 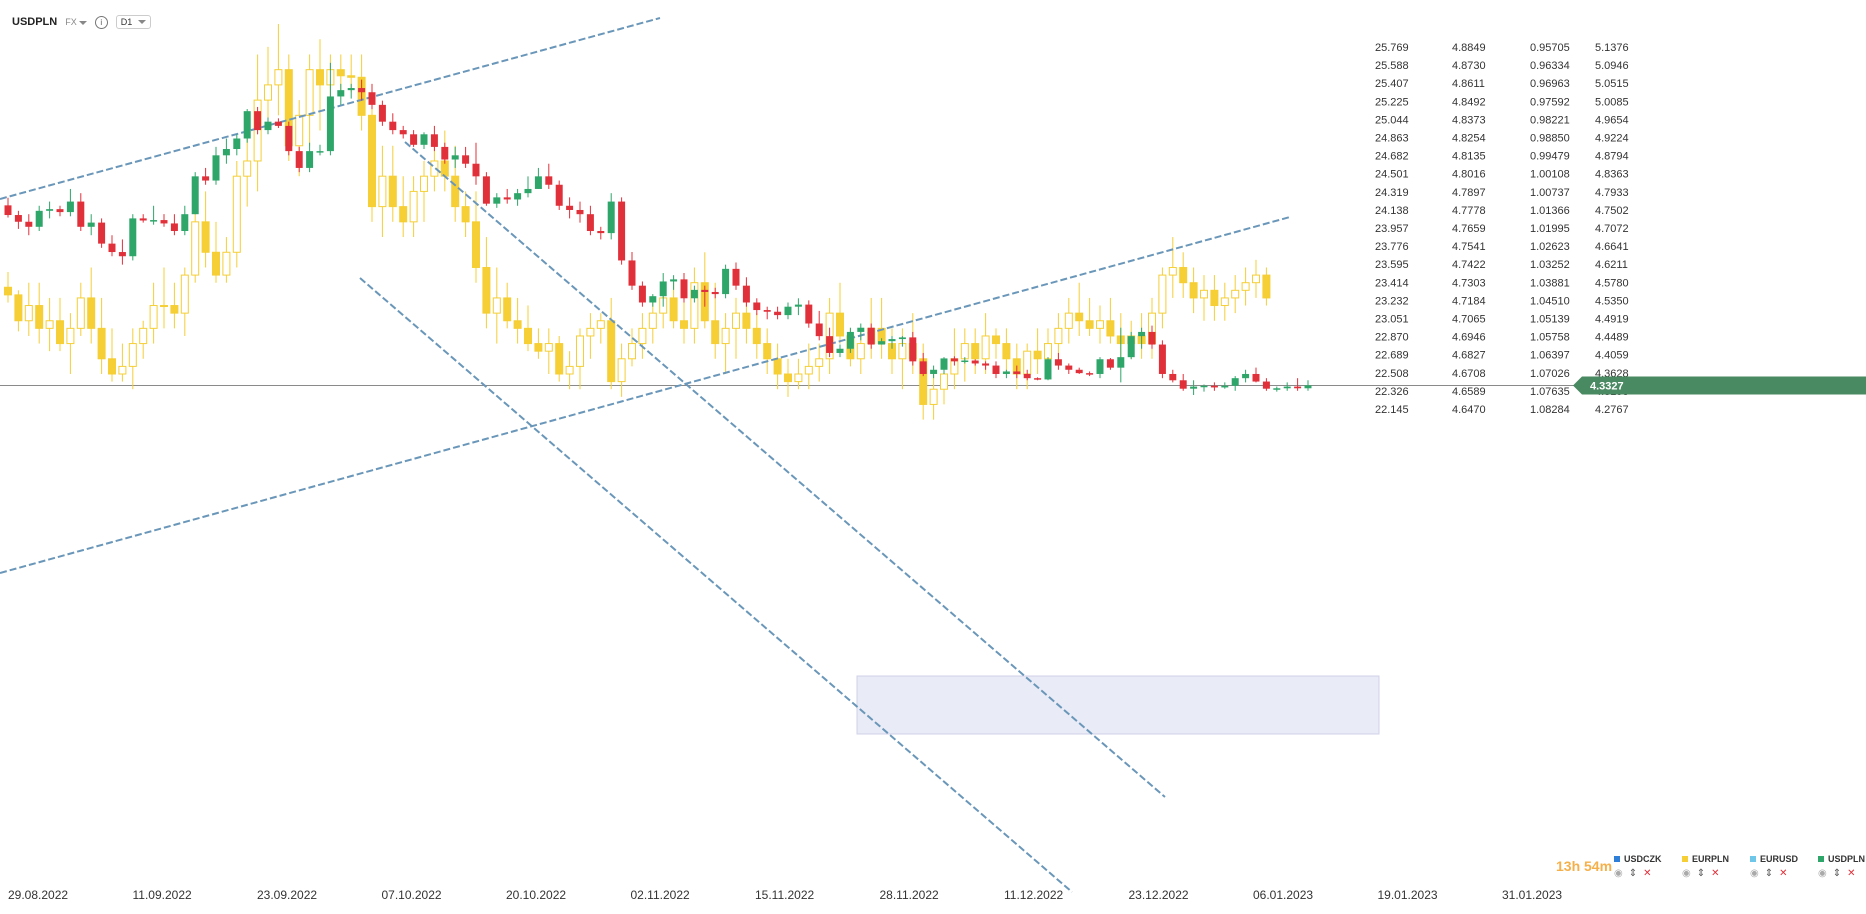 I want to click on timeframe-select: D1, so click(x=133, y=22).